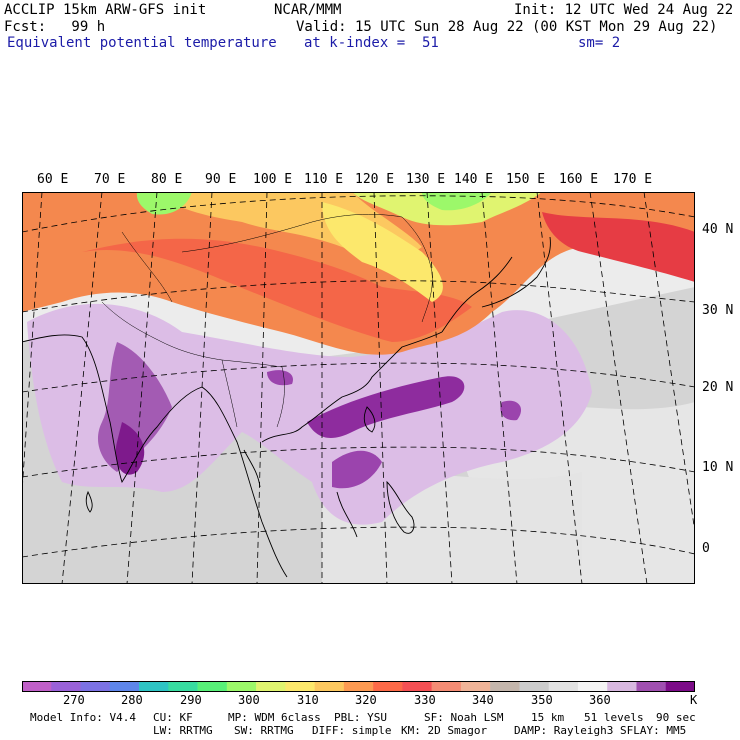 This screenshot has width=740, height=740. Describe the element at coordinates (183, 730) in the screenshot. I see `model-info-lw: LW: RRTMG` at that location.